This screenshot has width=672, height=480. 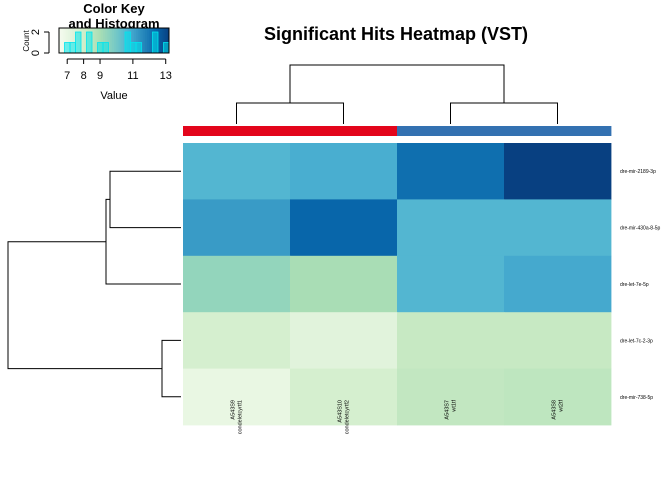 What do you see at coordinates (132, 76) in the screenshot?
I see `color-key-tick-label: 11` at bounding box center [132, 76].